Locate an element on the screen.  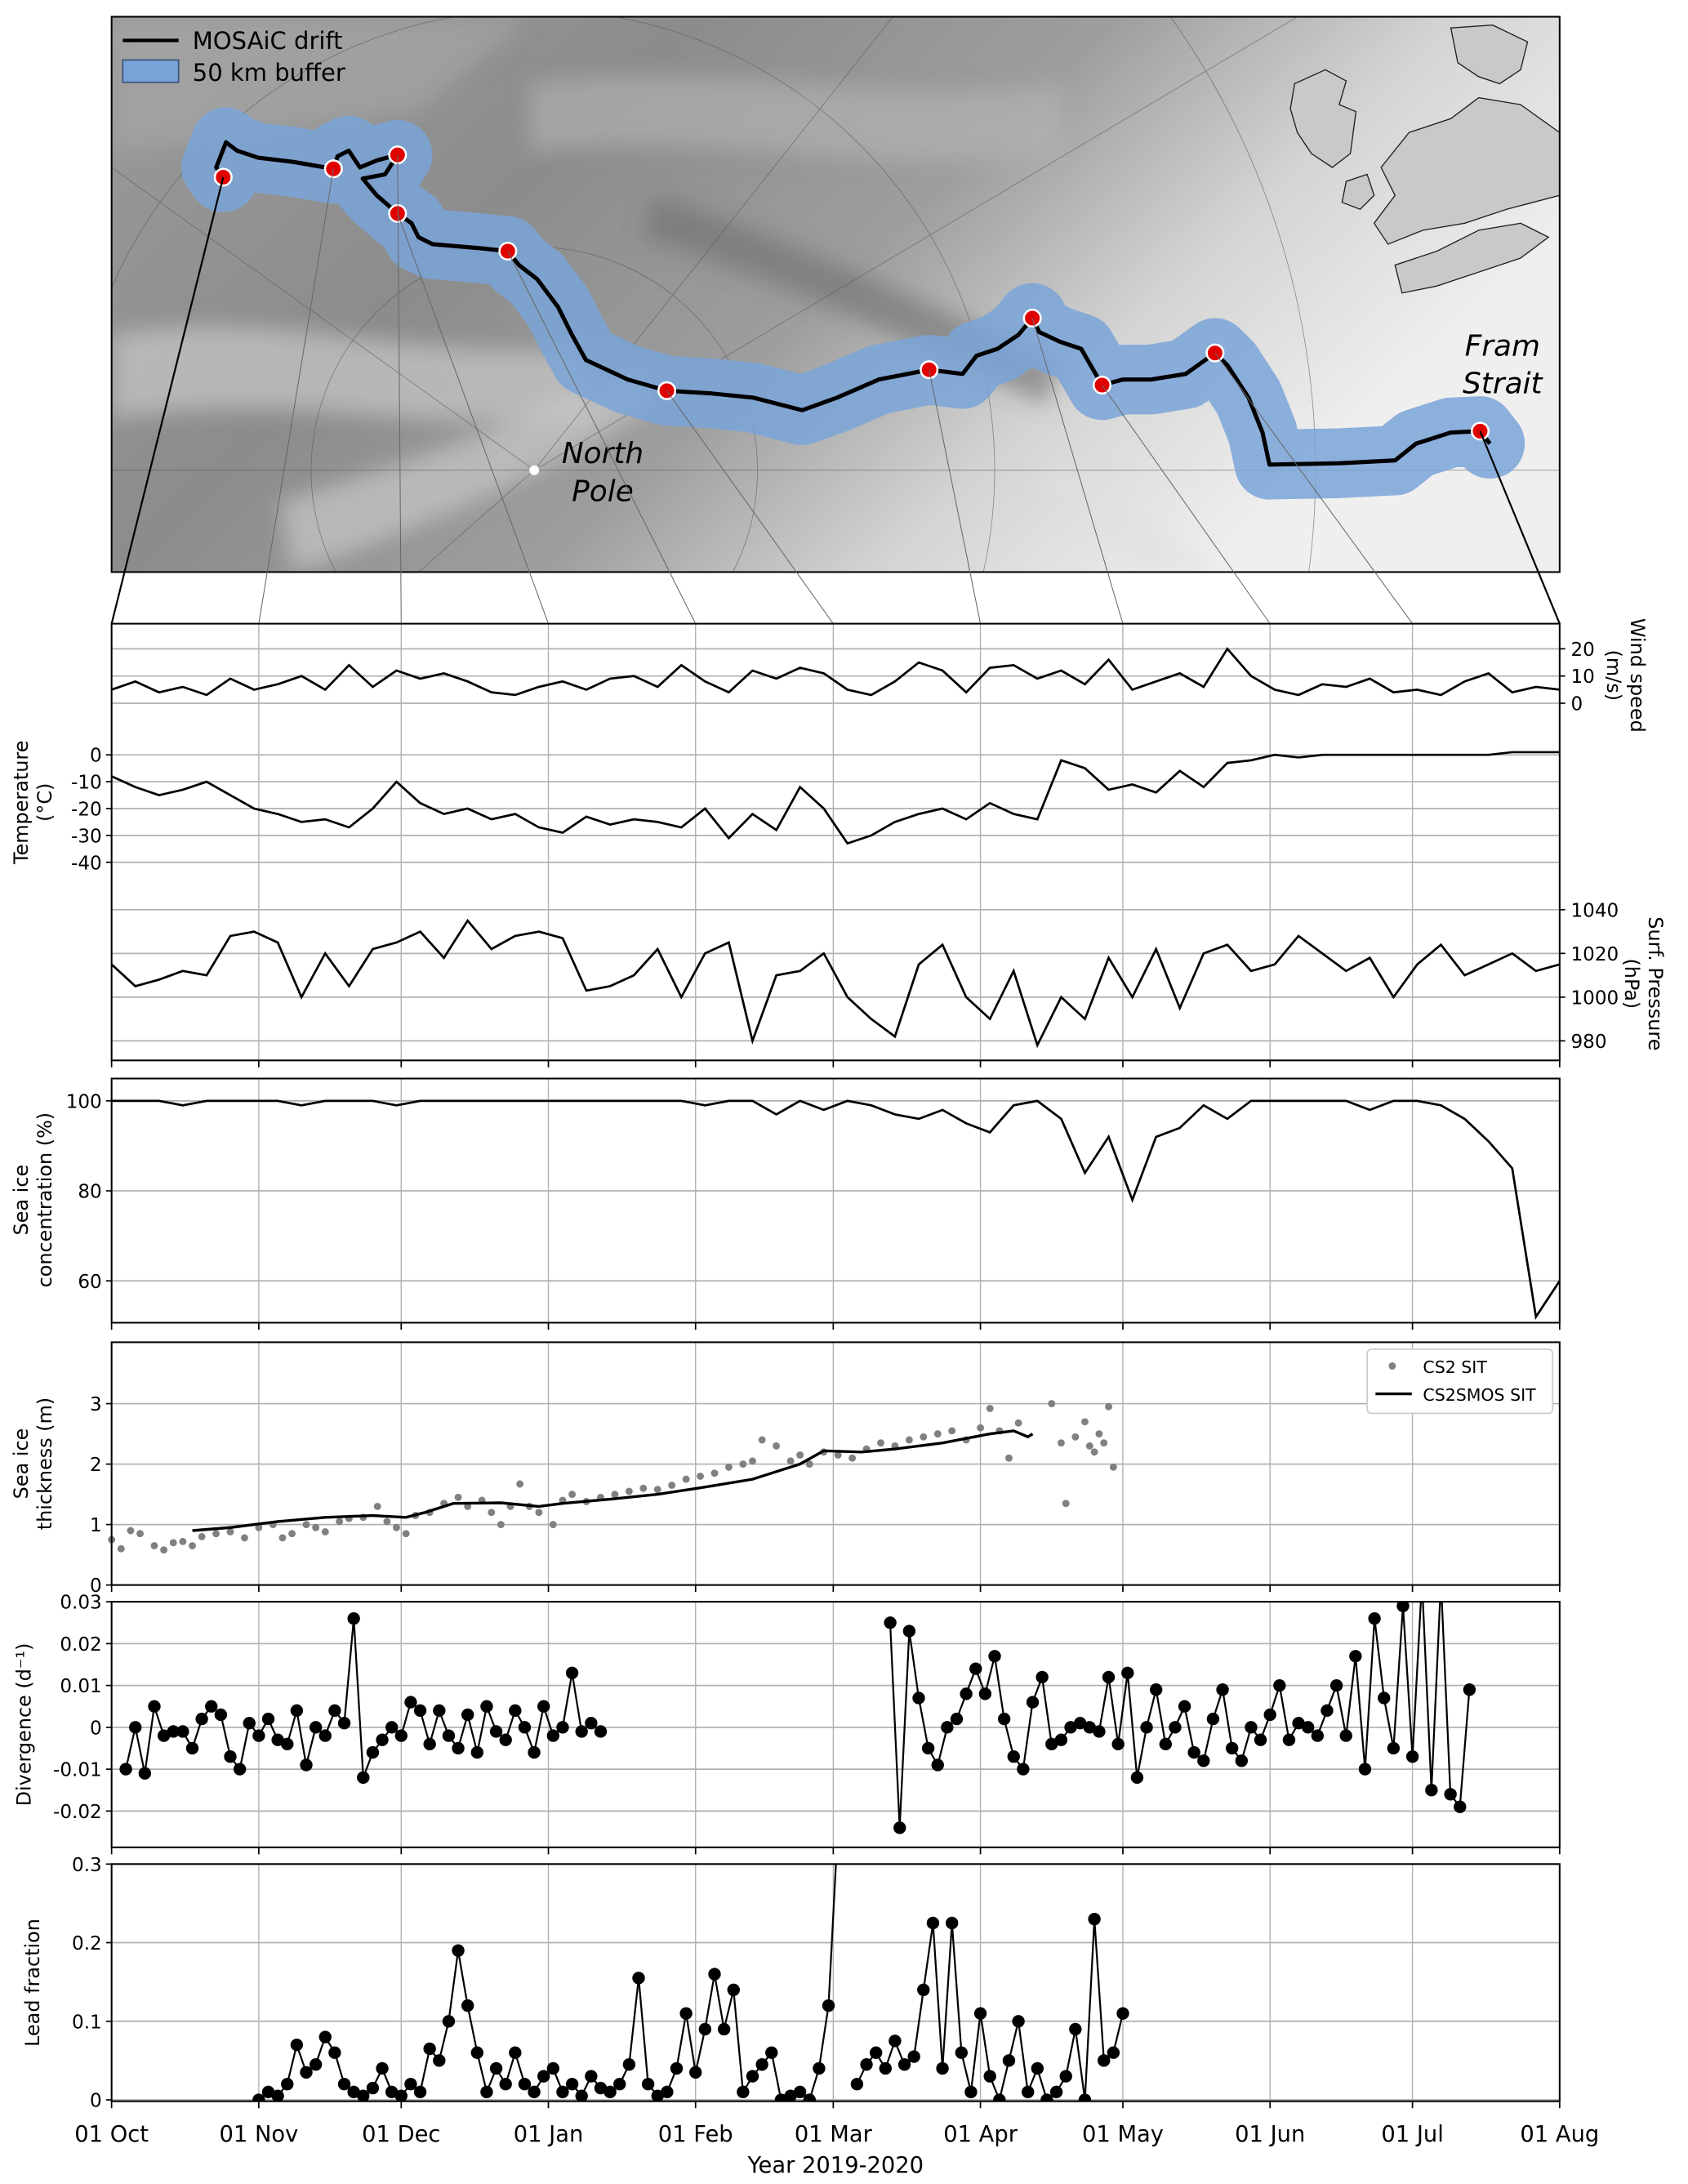
panel-lead: 0 0.1 0.2 0.3 Lead fraction is located at coordinates (791, 1984).